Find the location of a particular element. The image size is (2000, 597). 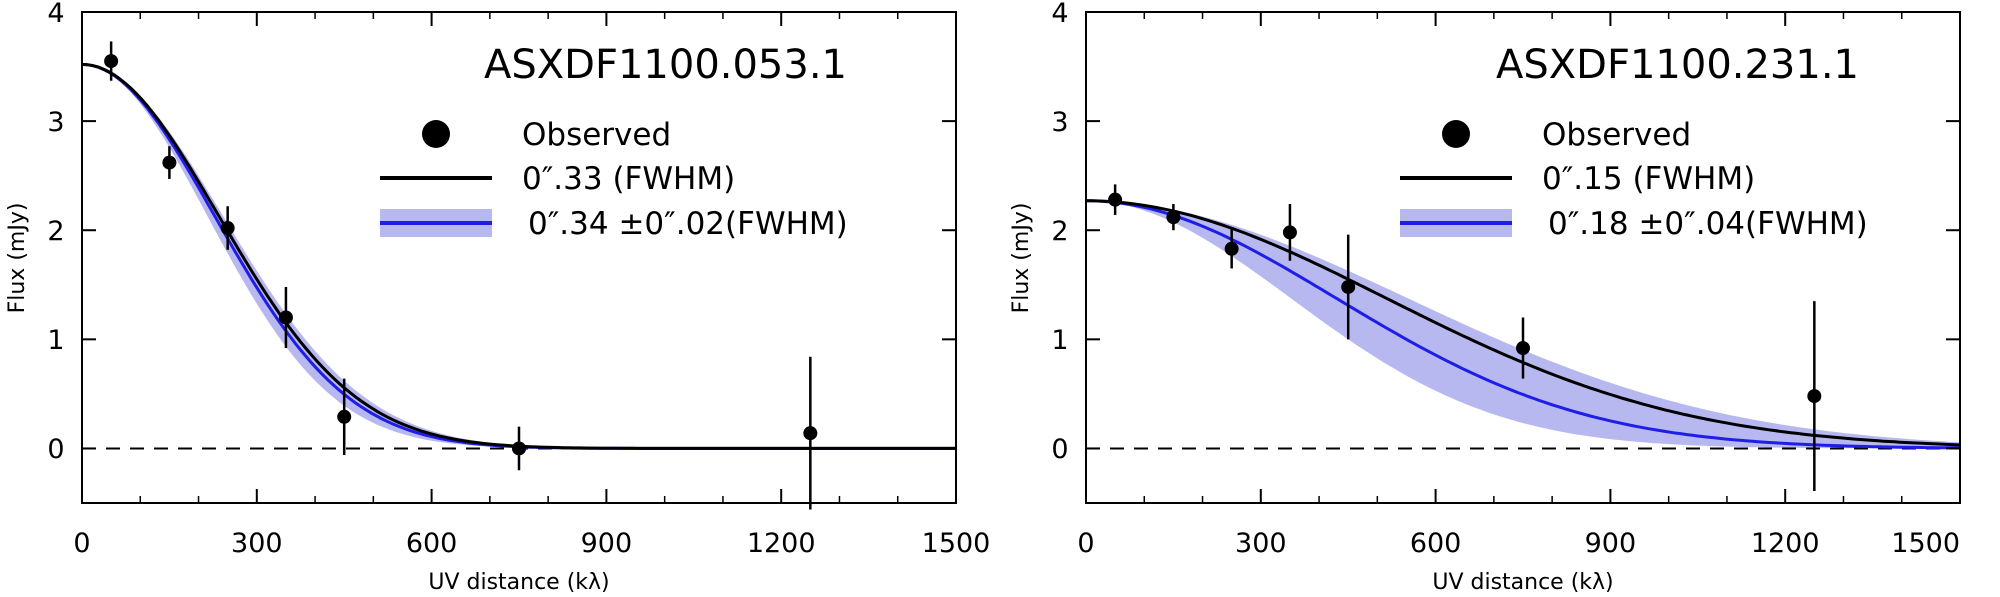

panel-left-title: ASXDF1100.053.1 is located at coordinates (665, 65).